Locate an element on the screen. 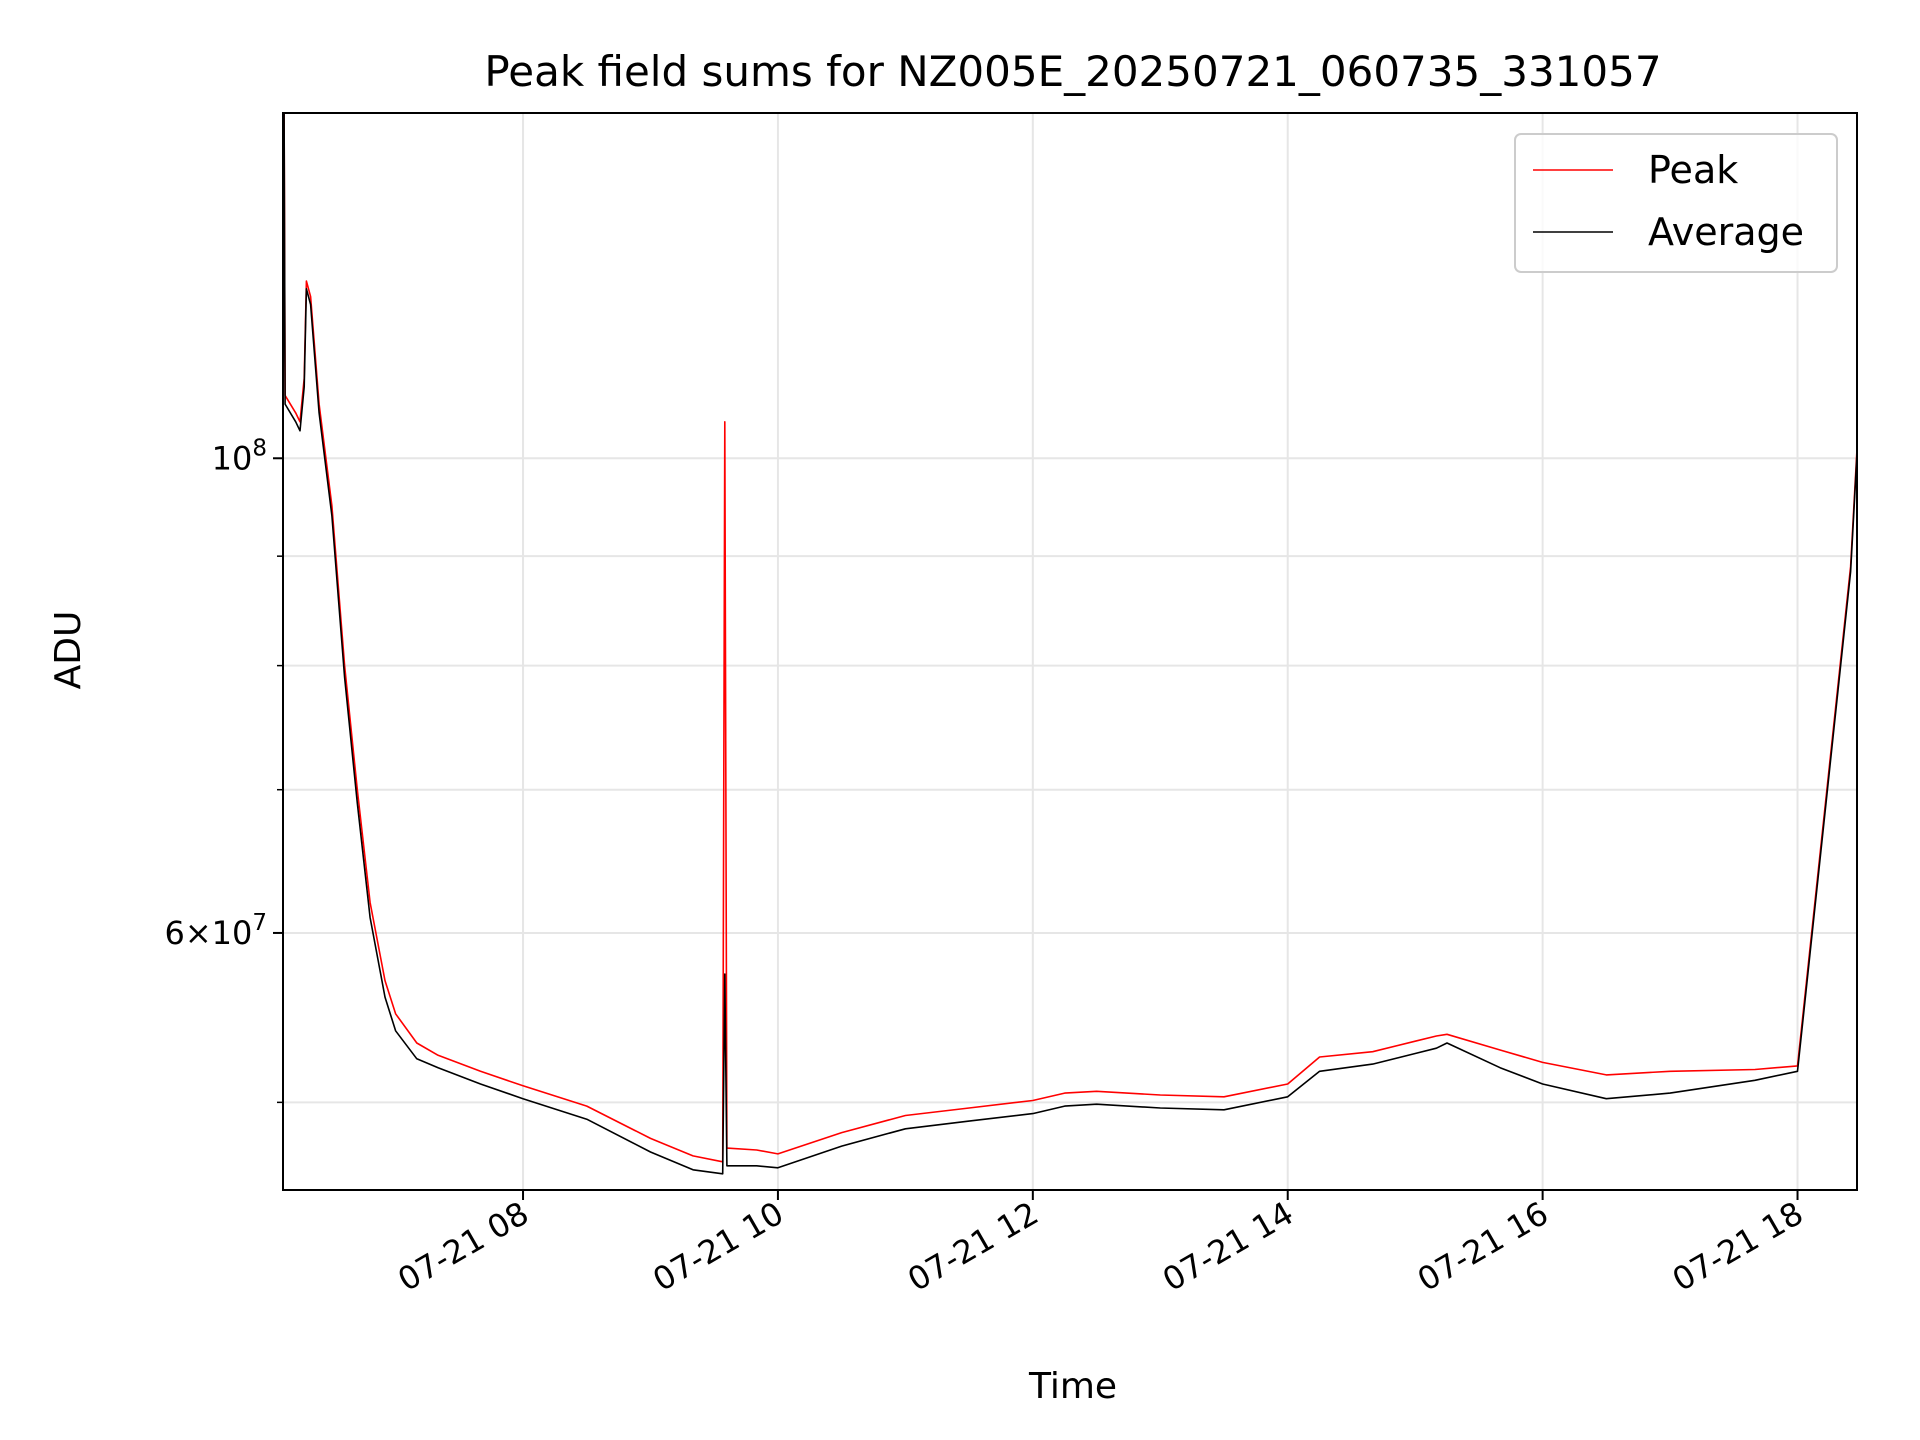 This screenshot has height=1440, width=1920. legend-box is located at coordinates (1676, 203).